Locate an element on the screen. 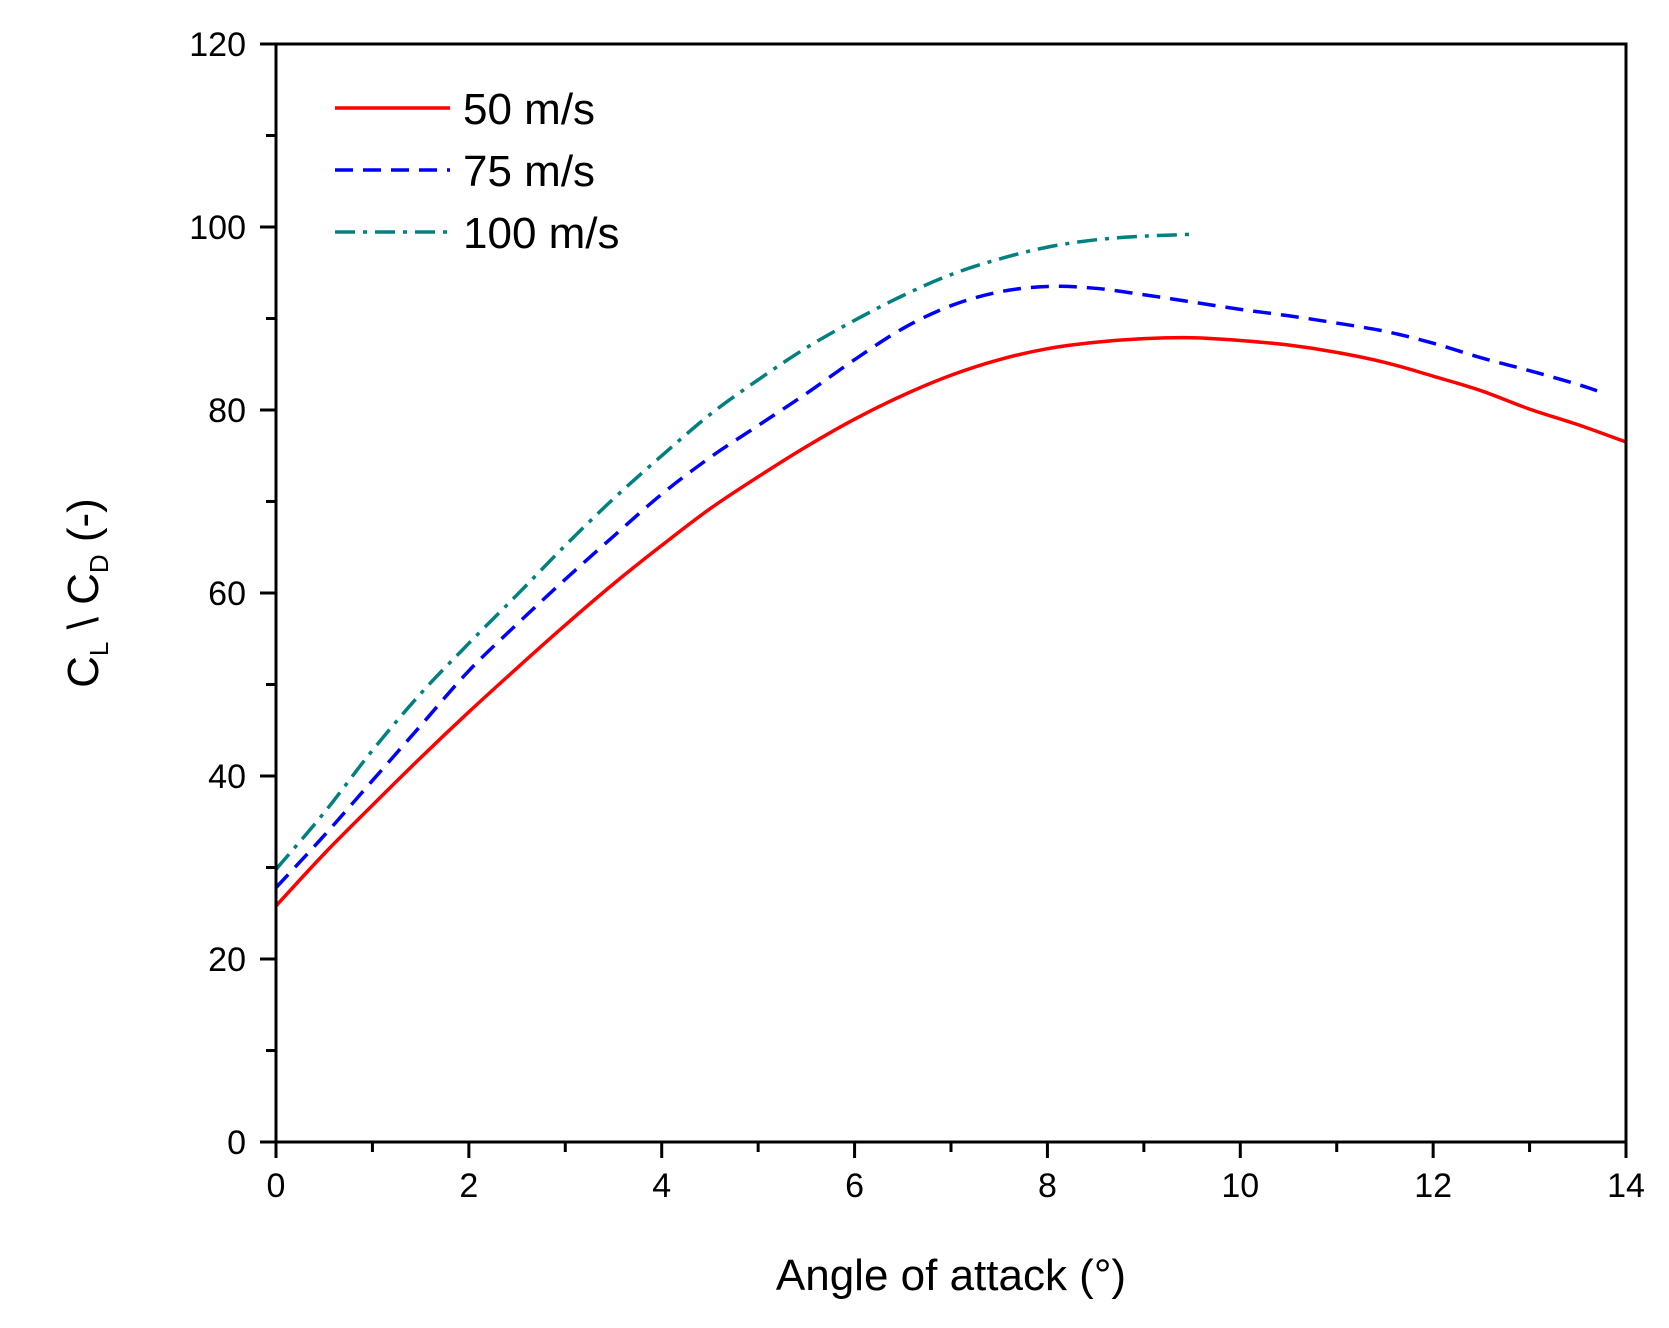 The image size is (1669, 1328). legend-label-100: 100 m/s is located at coordinates (541, 233).